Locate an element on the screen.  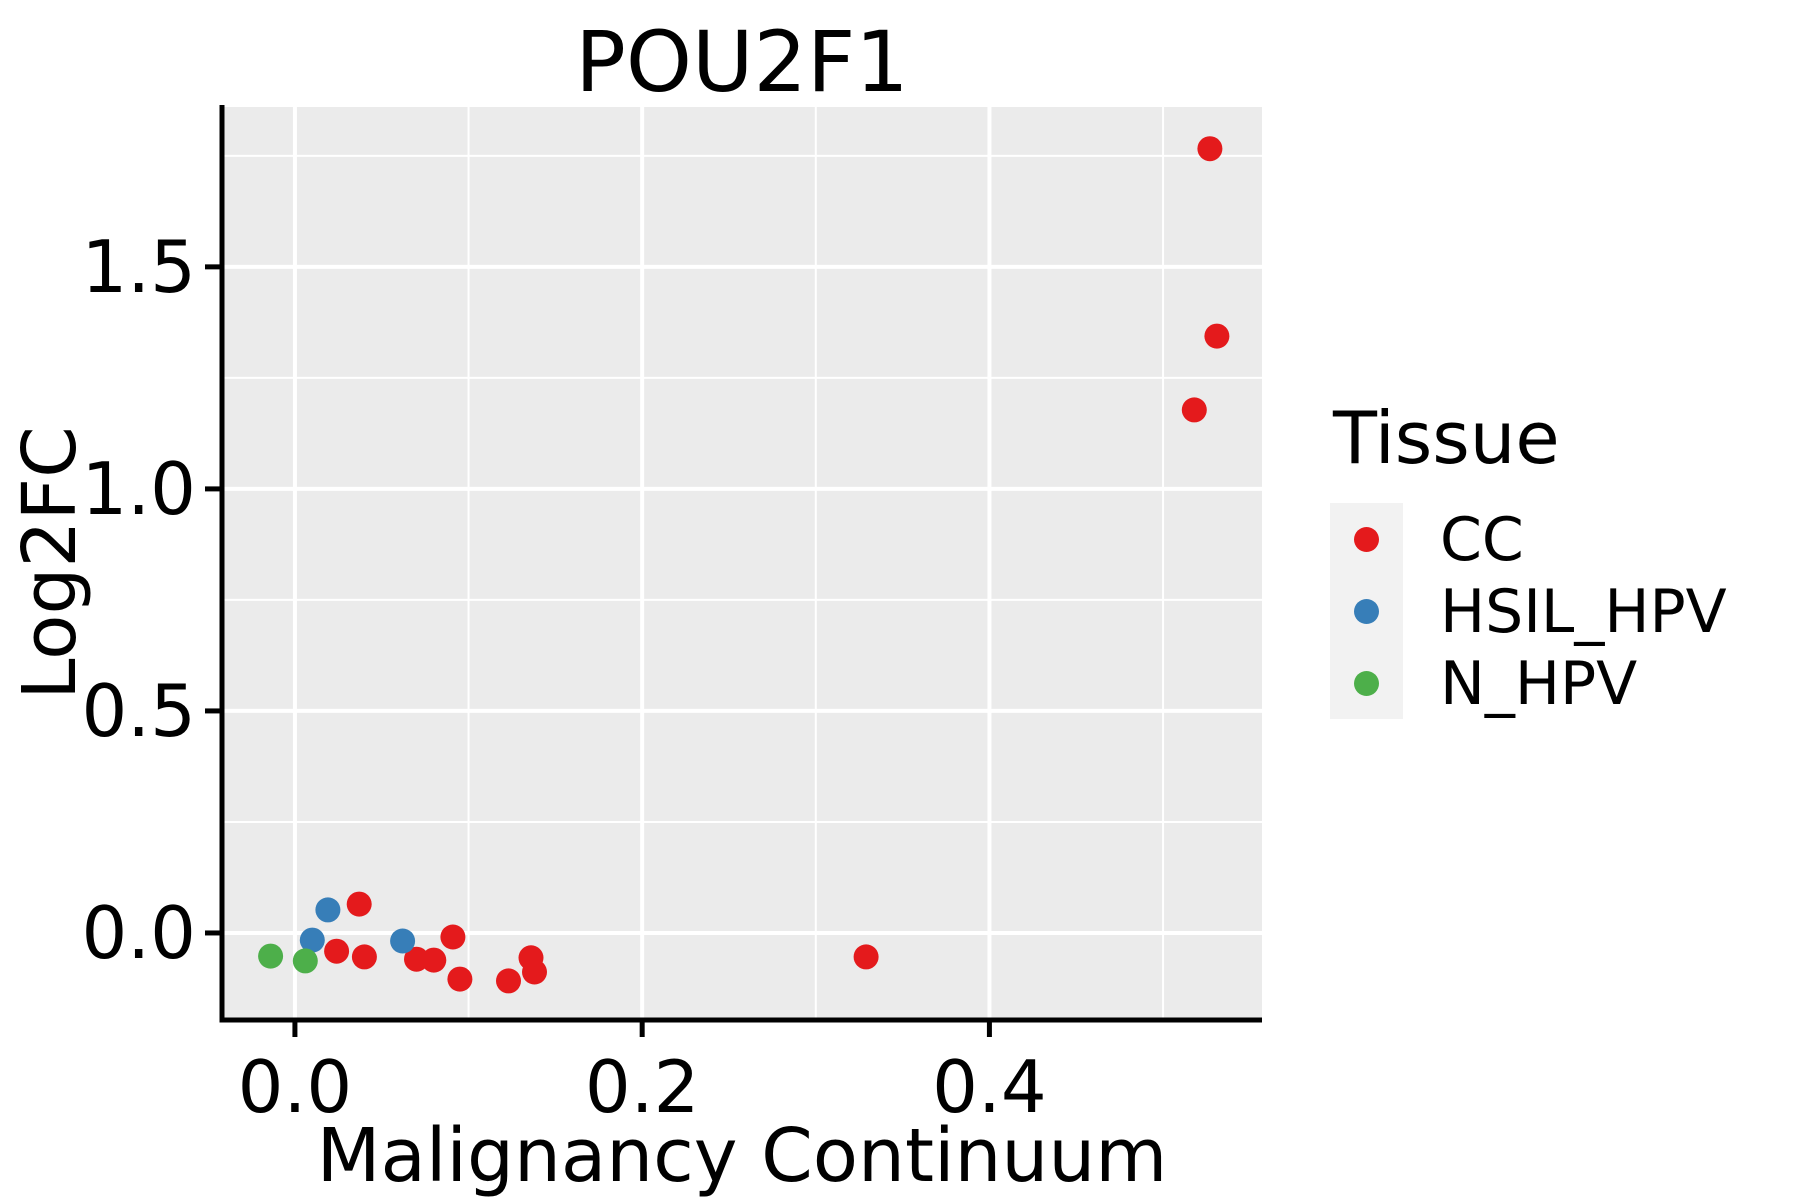
y-tick-label: 1.0 is located at coordinates (138, 488).